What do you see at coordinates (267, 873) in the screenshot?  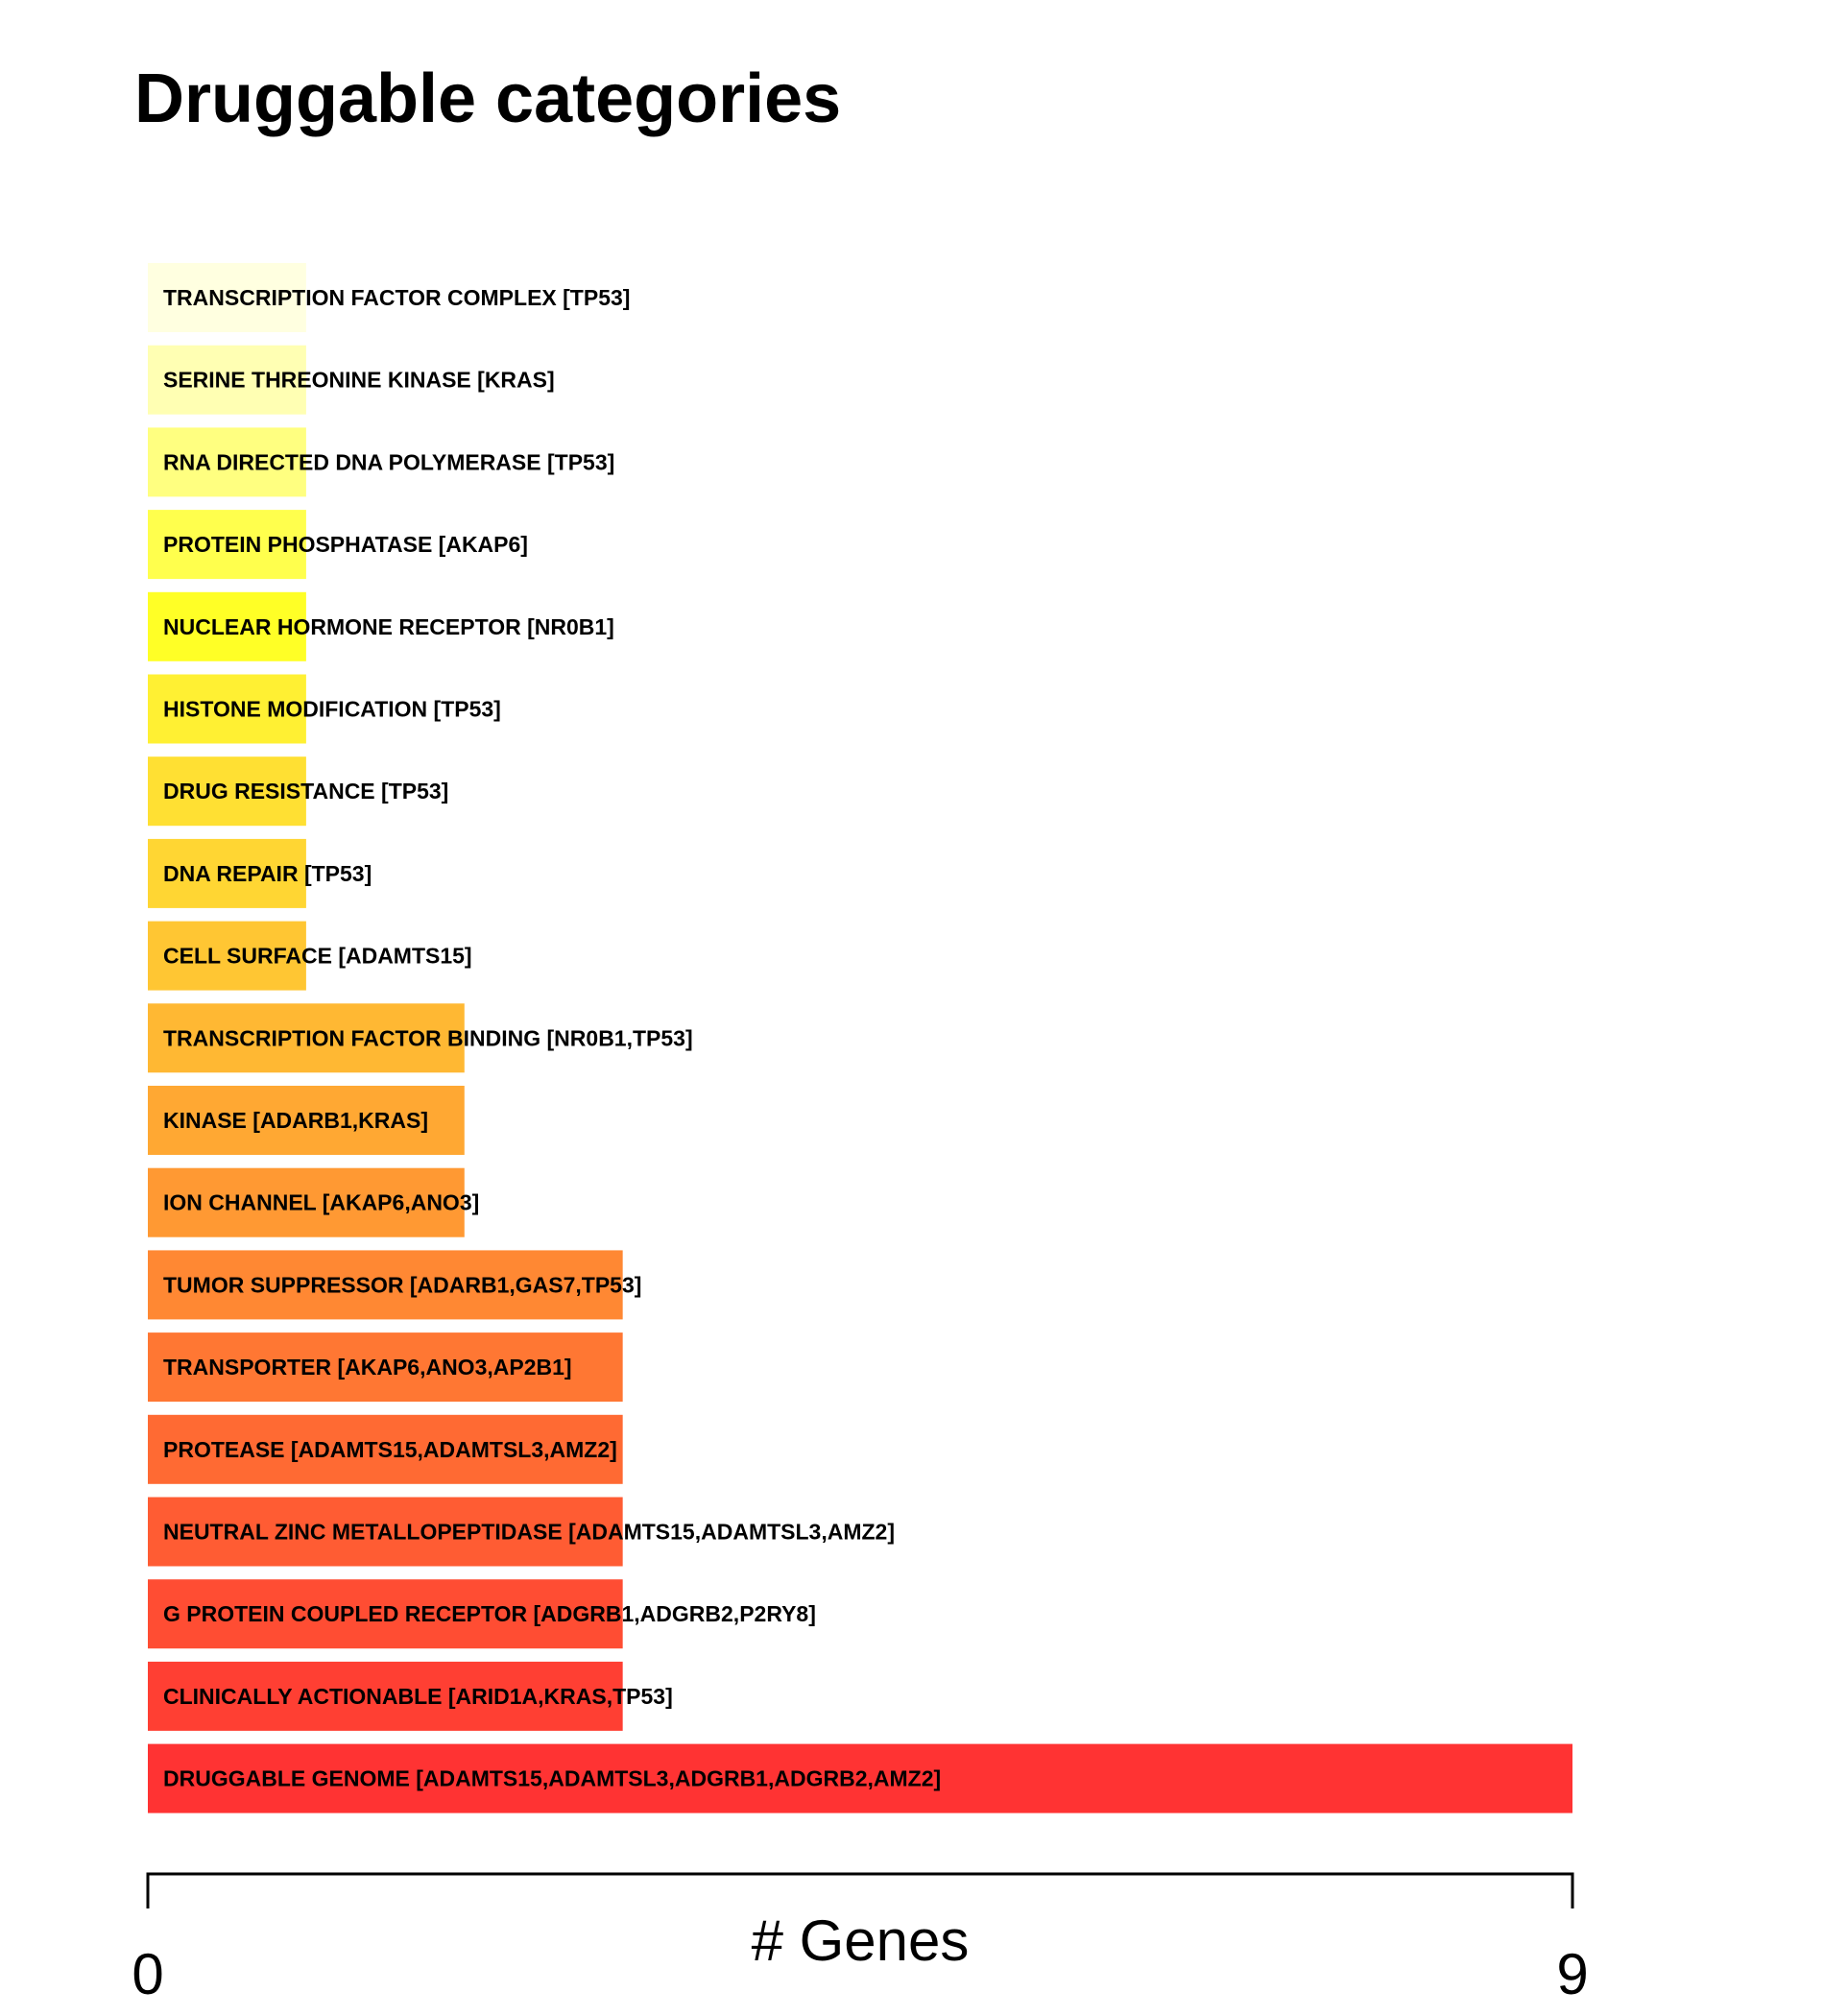 I see `bar-label-7: DNA REPAIR [TP53]` at bounding box center [267, 873].